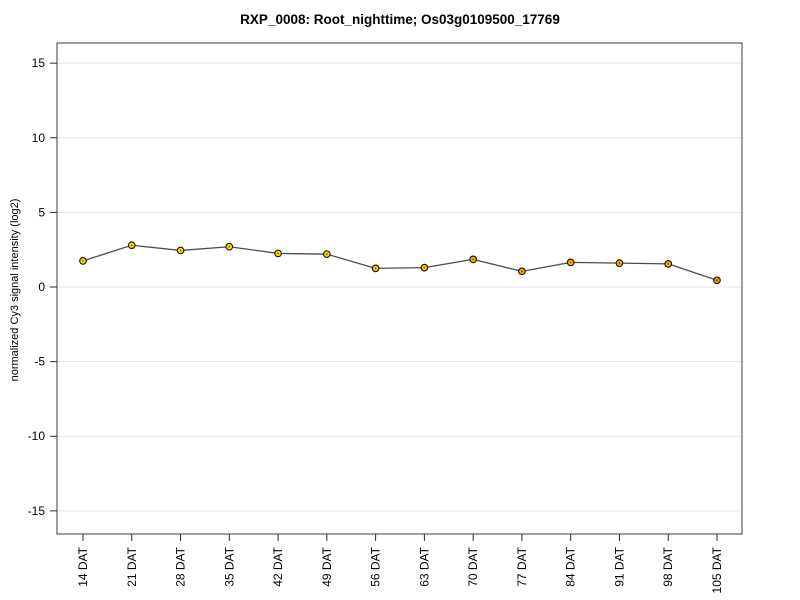 The height and width of the screenshot is (600, 800). I want to click on x-tick-label: 21 DAT, so click(132, 566).